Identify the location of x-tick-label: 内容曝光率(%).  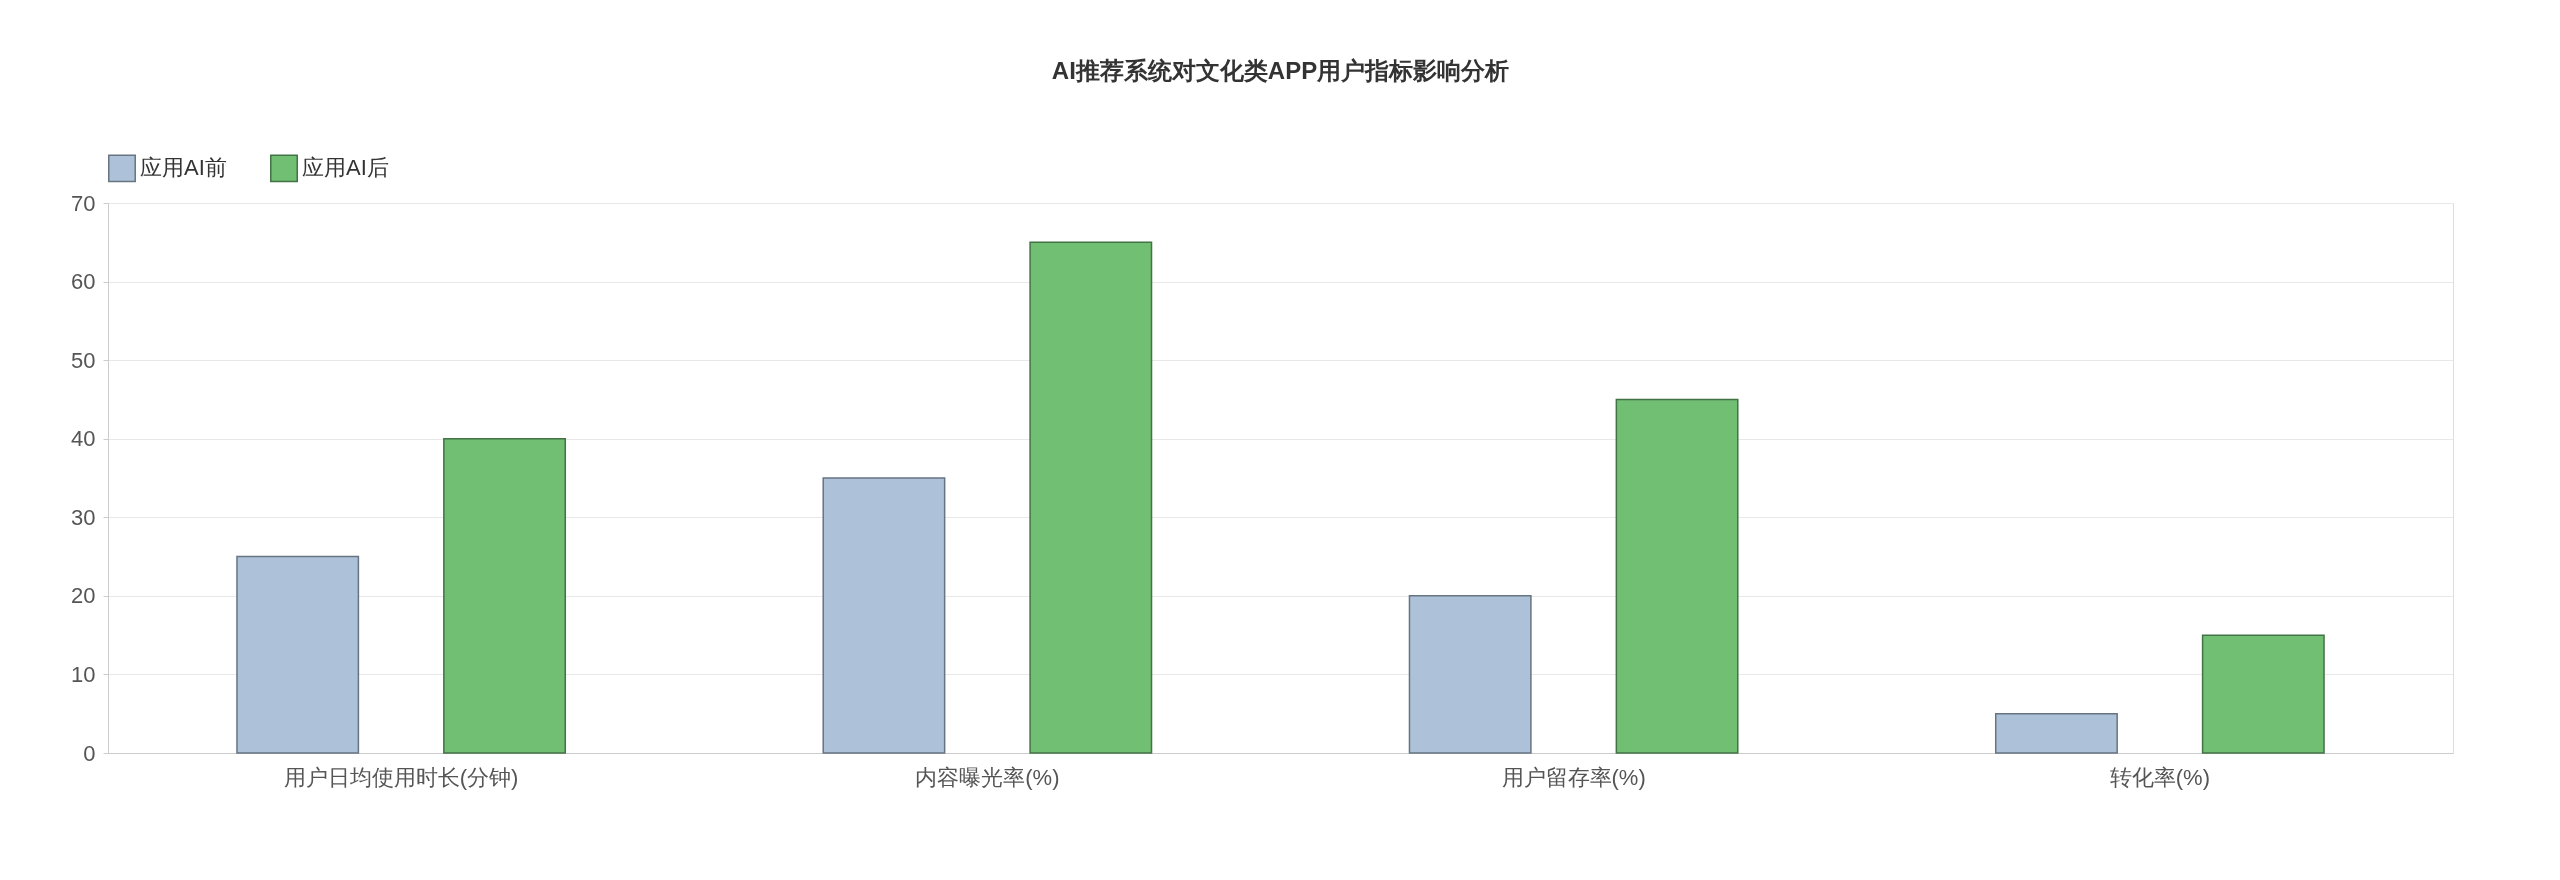
(987, 777).